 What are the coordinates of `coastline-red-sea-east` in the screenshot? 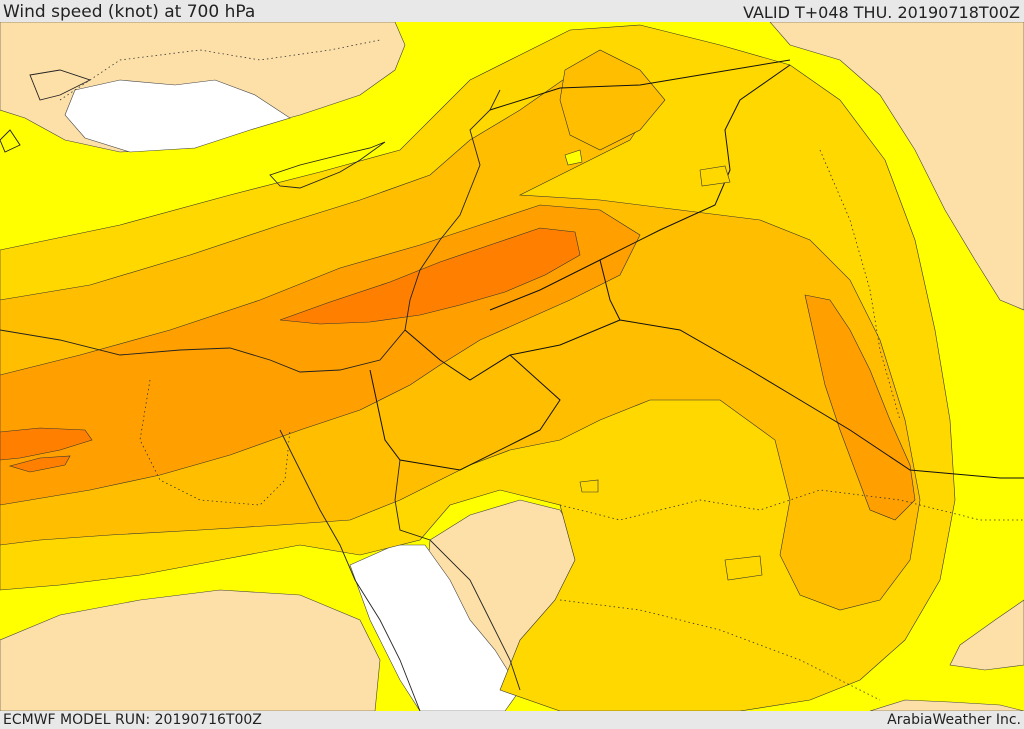 It's located at (457, 575).